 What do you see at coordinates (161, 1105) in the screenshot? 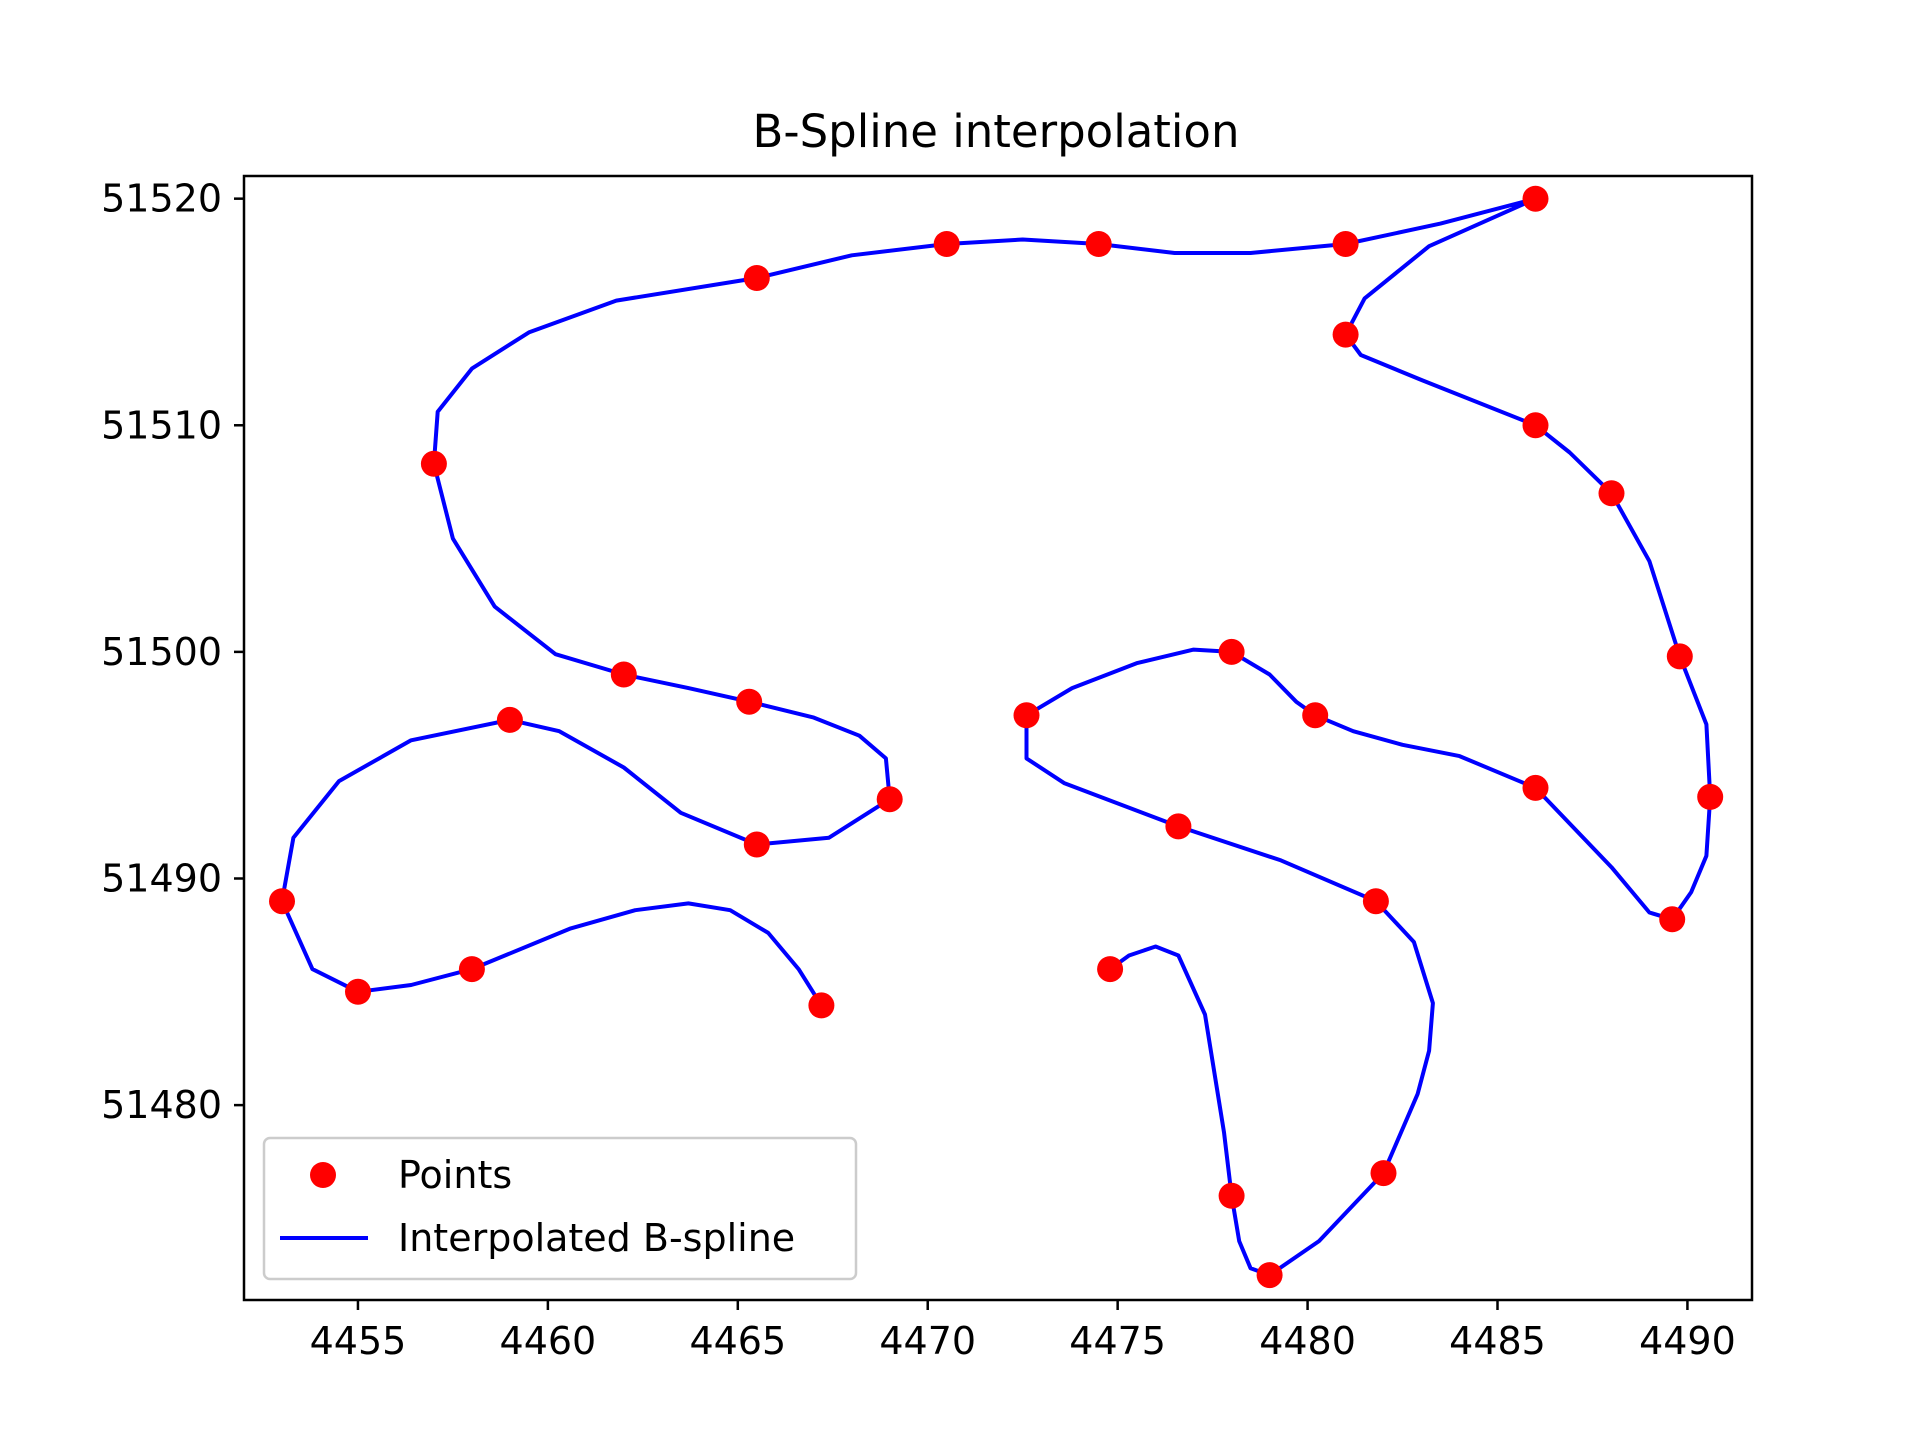
I see `y-tick-label: 51480` at bounding box center [161, 1105].